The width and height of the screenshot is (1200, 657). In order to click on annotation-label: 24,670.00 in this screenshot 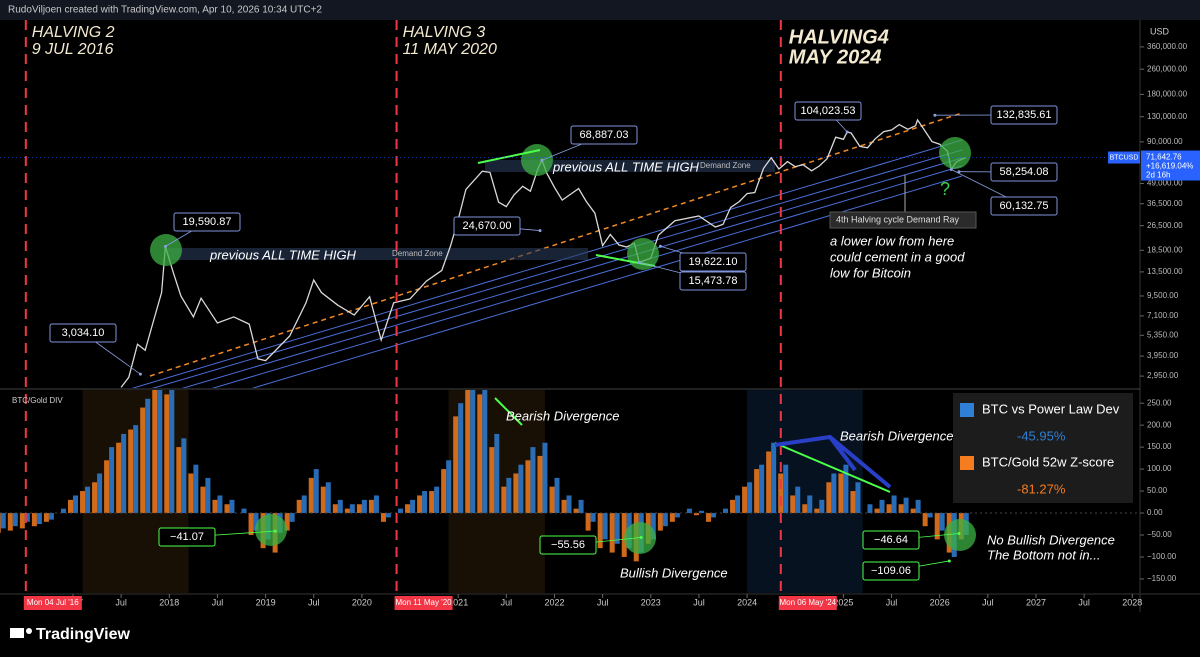, I will do `click(487, 226)`.